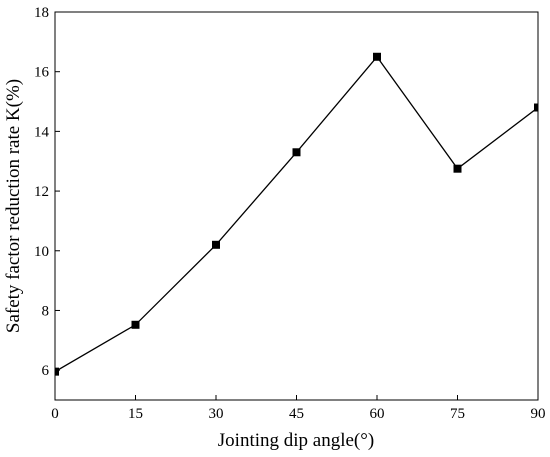 This screenshot has width=550, height=457. I want to click on y-axis-title: Safety factor reduction rate K(%), so click(13, 206).